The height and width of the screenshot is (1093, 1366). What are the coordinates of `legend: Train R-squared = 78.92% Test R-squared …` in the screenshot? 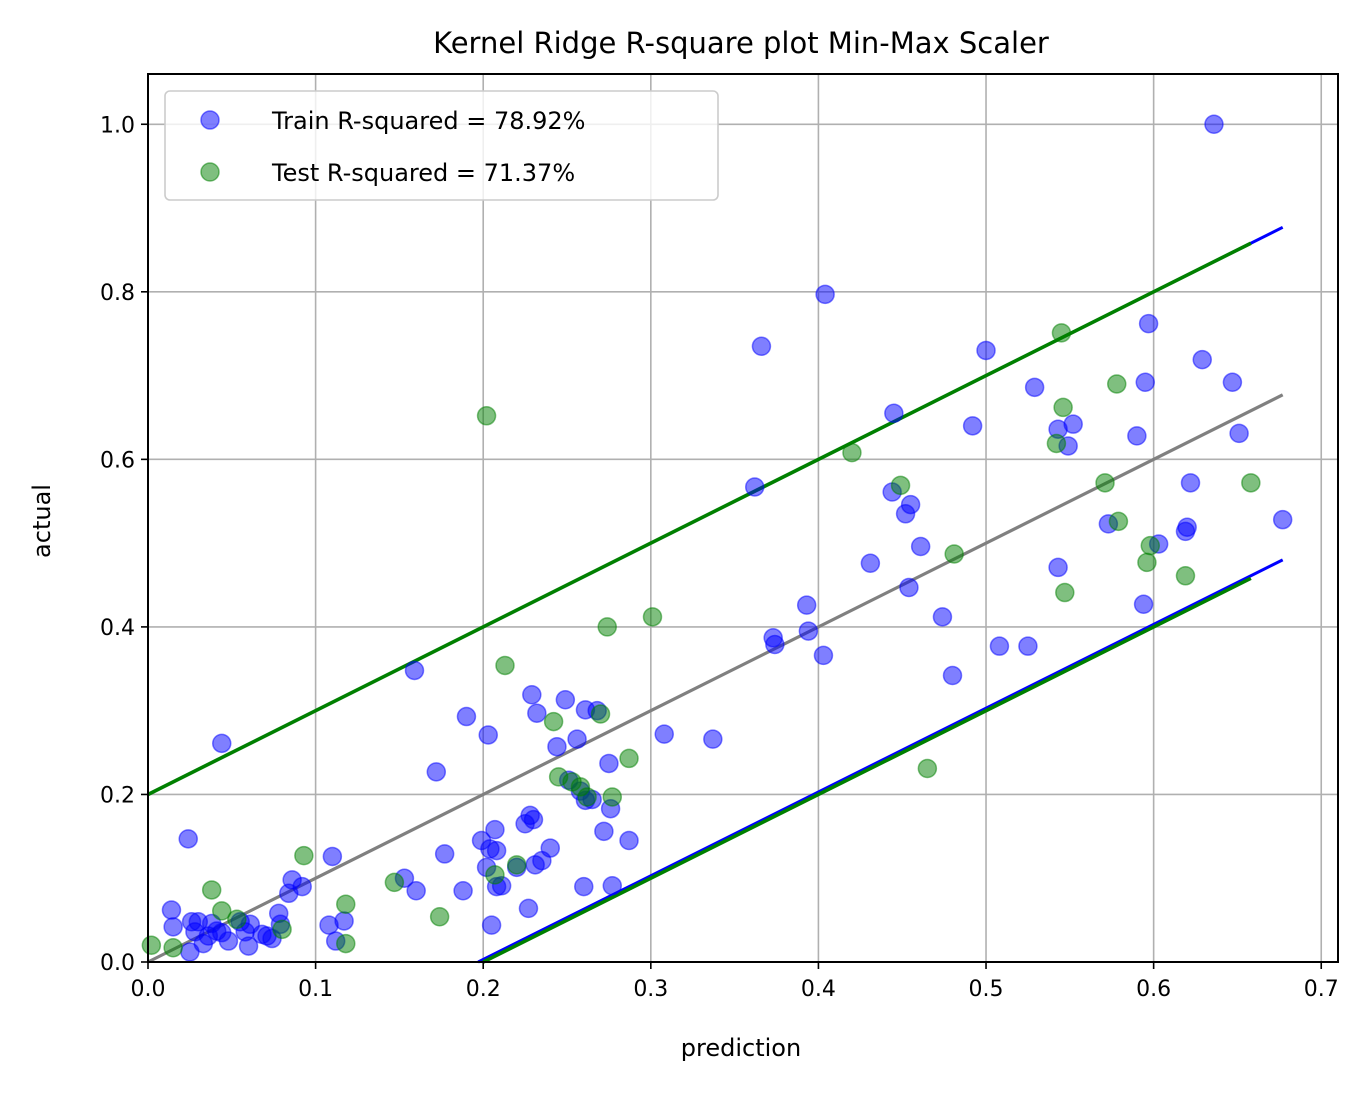 It's located at (441, 145).